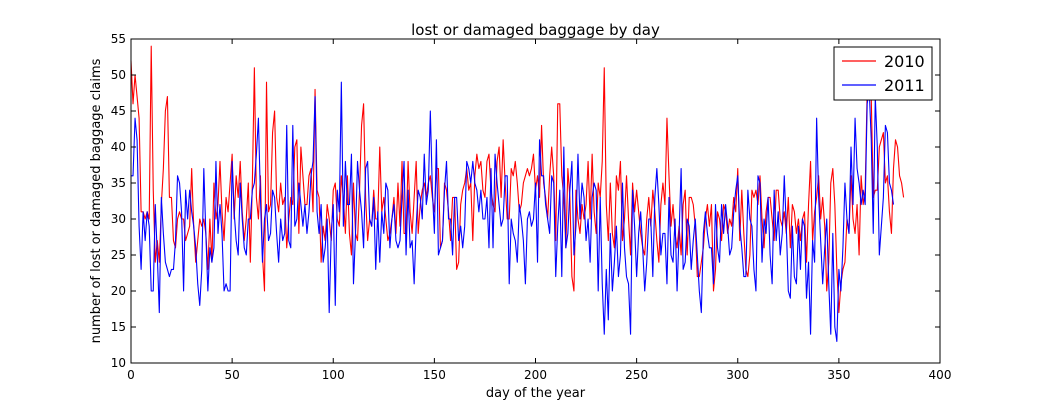 This screenshot has height=408, width=1044. What do you see at coordinates (131, 375) in the screenshot?
I see `x-tick-label: 0` at bounding box center [131, 375].